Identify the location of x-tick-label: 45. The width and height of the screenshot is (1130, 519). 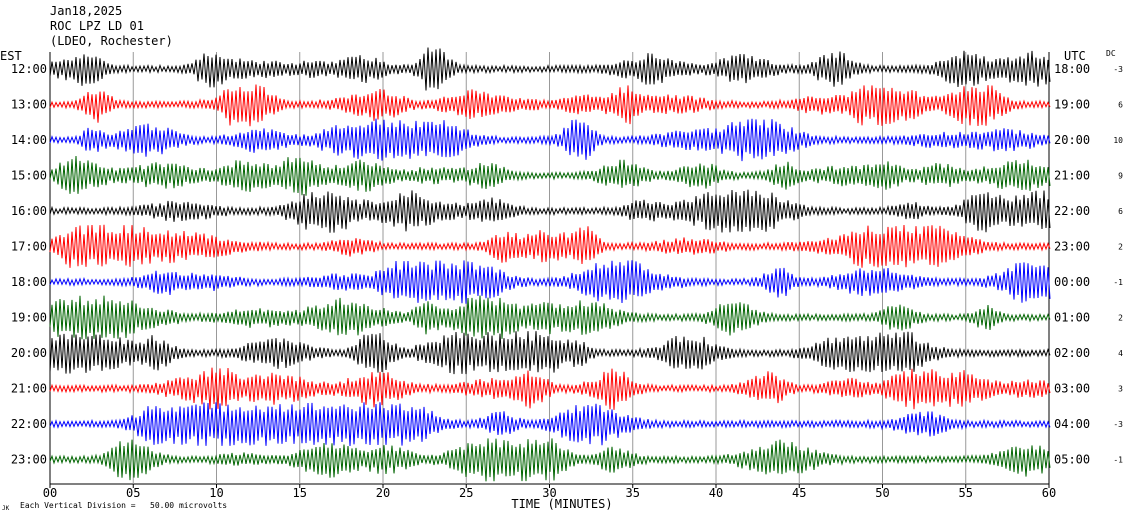
(799, 493).